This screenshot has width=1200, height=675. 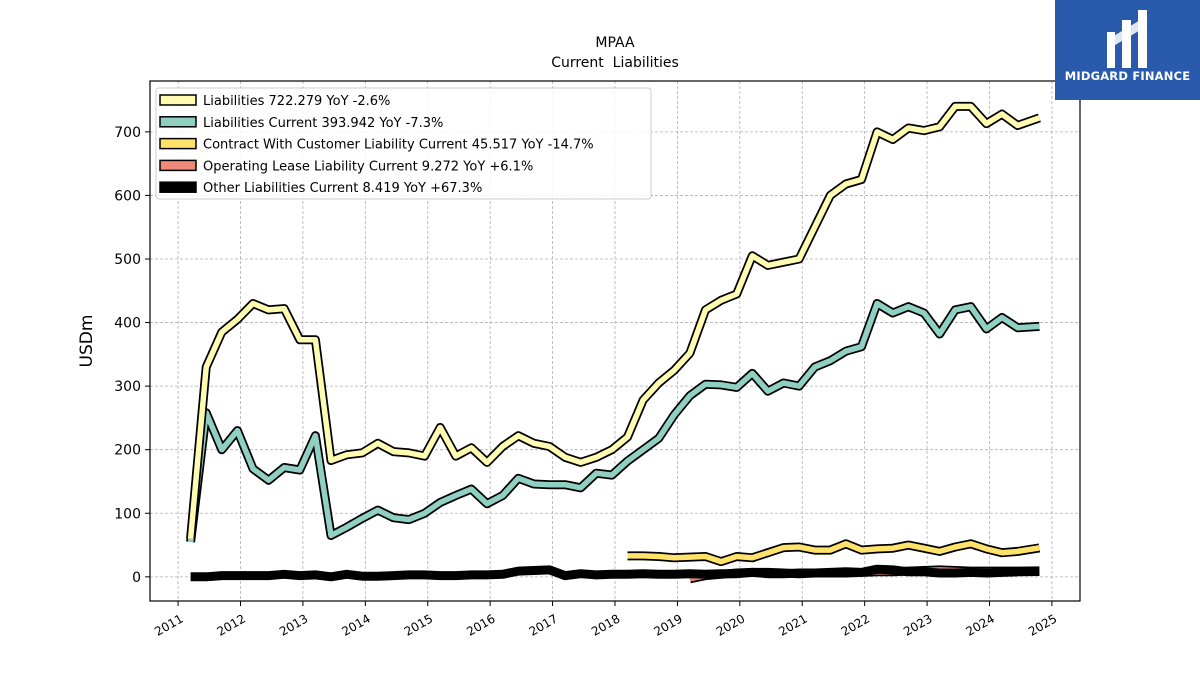 What do you see at coordinates (667, 624) in the screenshot?
I see `x-tick-label: 2019` at bounding box center [667, 624].